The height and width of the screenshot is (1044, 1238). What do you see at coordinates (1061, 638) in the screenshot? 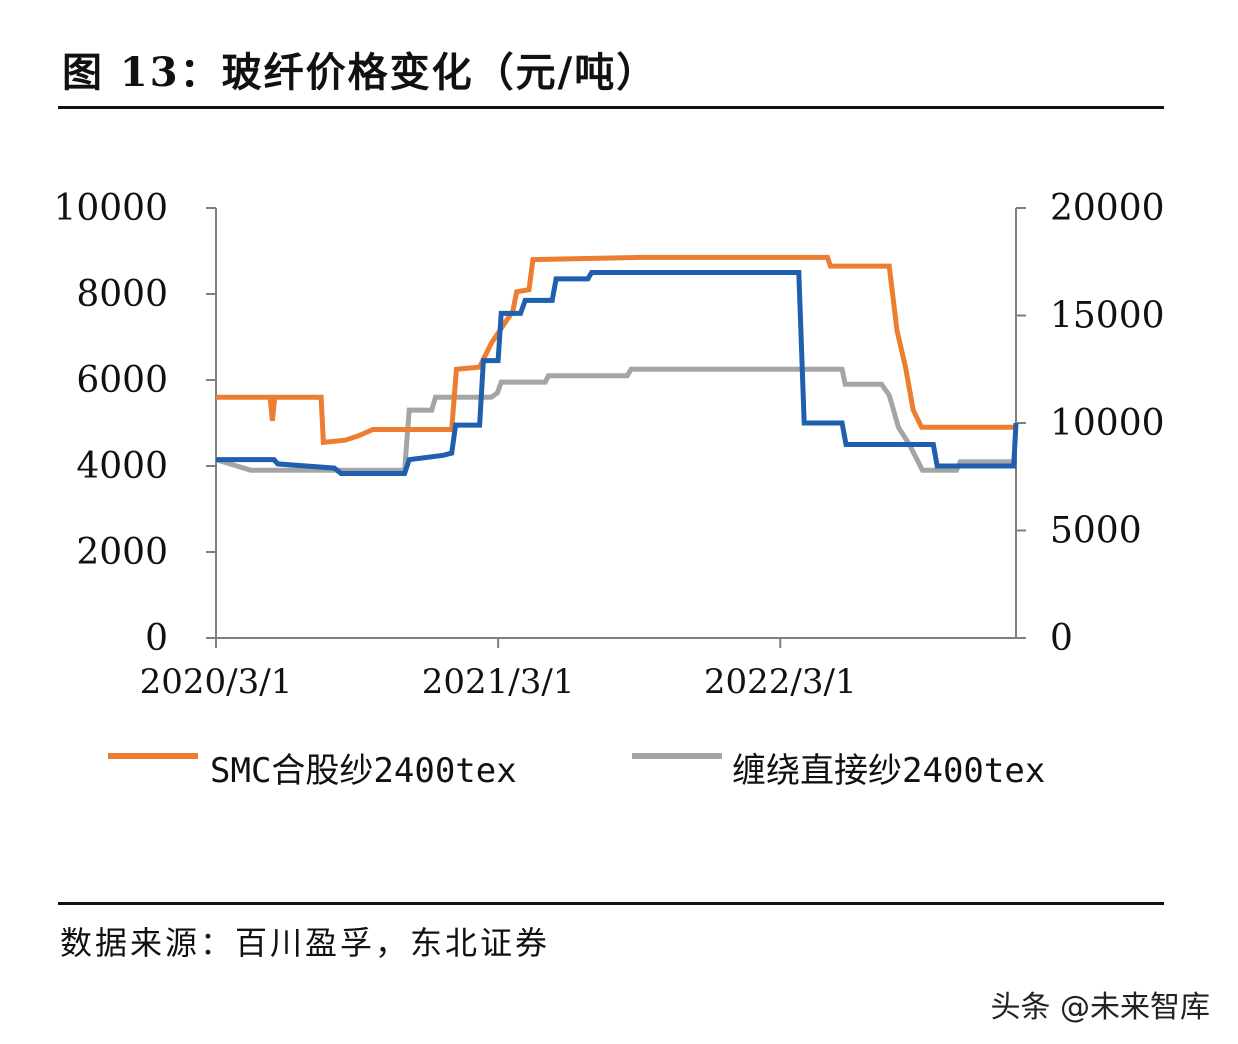
I see `right-y-tick-label: 0` at bounding box center [1061, 638].